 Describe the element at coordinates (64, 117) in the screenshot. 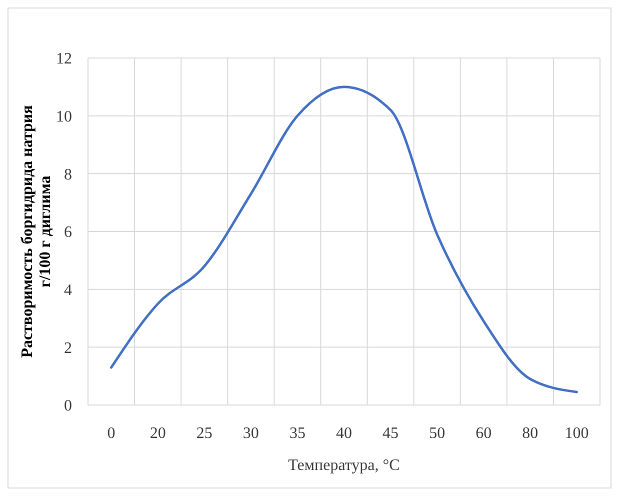

I see `y-tick-label: 10` at that location.